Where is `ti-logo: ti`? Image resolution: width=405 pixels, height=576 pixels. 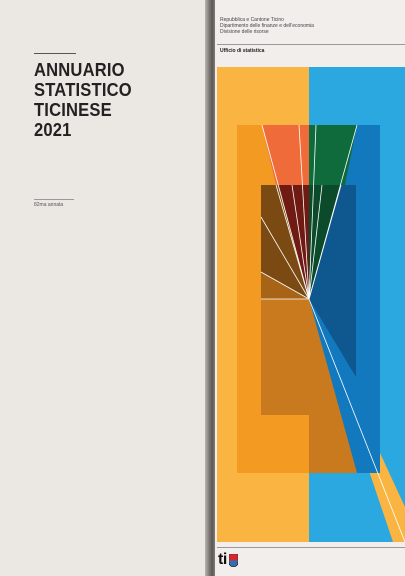
ti-logo: ti is located at coordinates (228, 560).